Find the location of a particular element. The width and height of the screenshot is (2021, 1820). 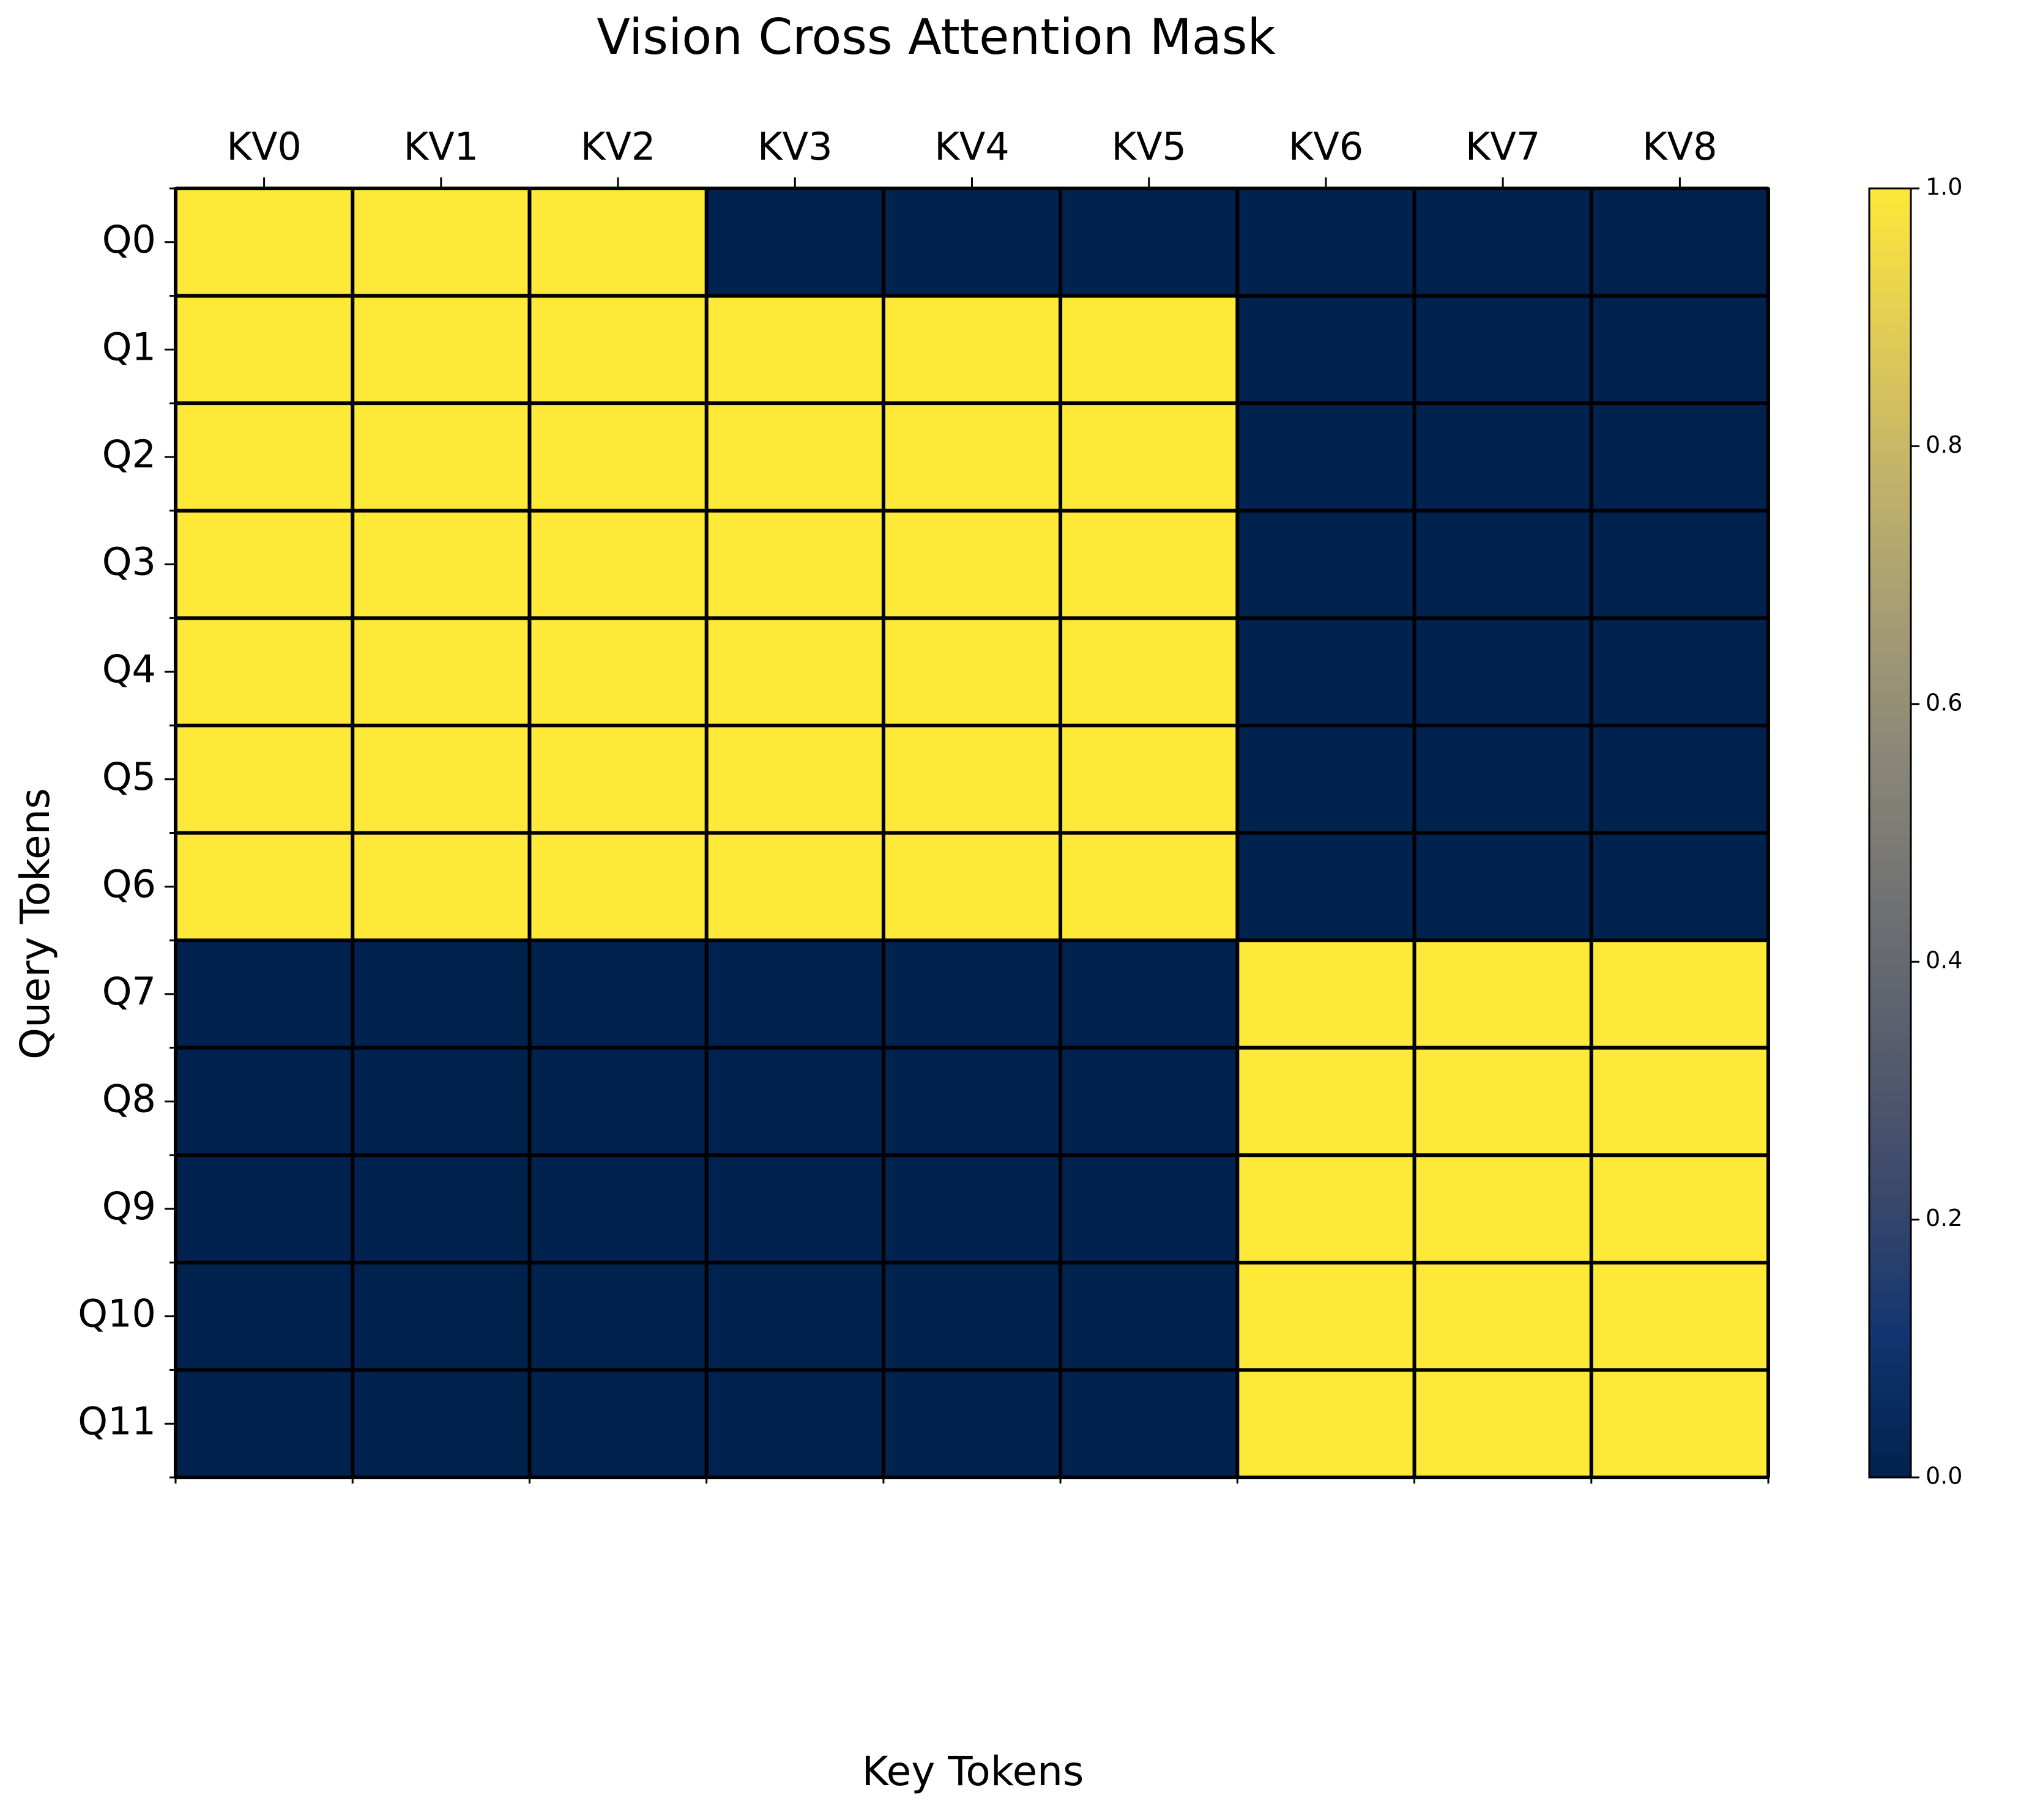

cell-Q8-KV0 is located at coordinates (264, 1101).